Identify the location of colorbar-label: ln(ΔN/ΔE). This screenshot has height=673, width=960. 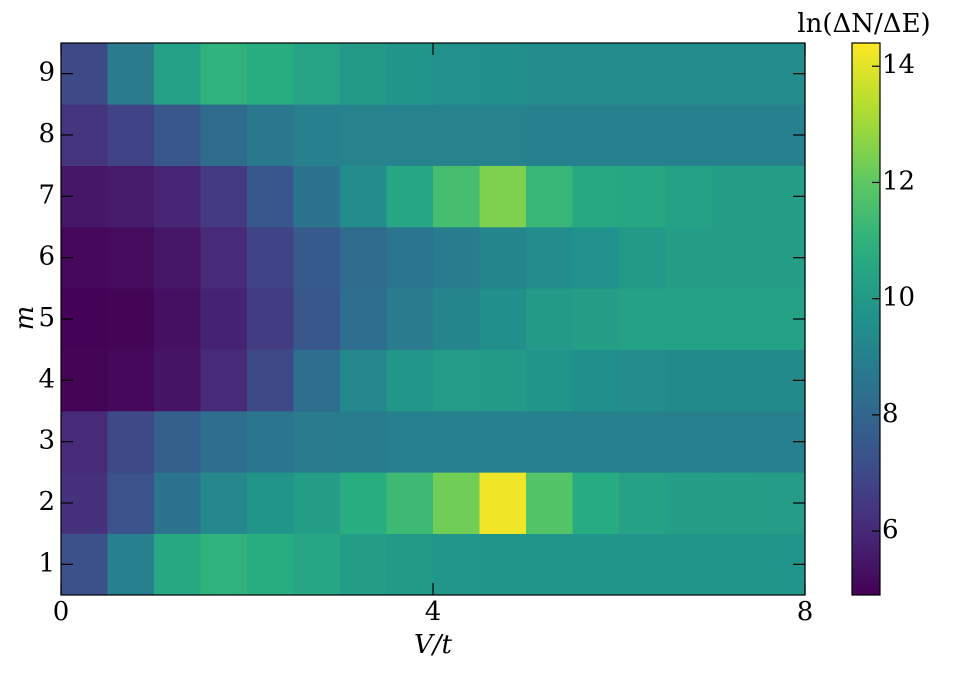
(863, 24).